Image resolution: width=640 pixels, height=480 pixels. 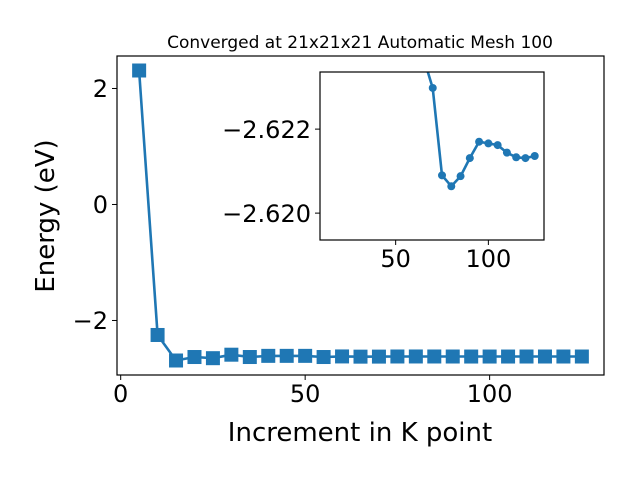 What do you see at coordinates (46, 215) in the screenshot?
I see `y-axis-label: Energy (eV)` at bounding box center [46, 215].